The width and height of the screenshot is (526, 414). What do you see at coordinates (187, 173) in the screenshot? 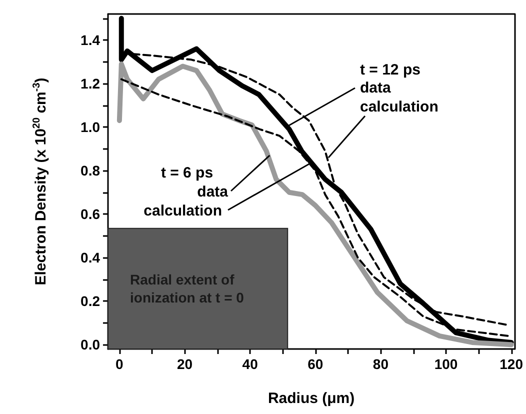
I see `annotation: t = 6 ps` at bounding box center [187, 173].